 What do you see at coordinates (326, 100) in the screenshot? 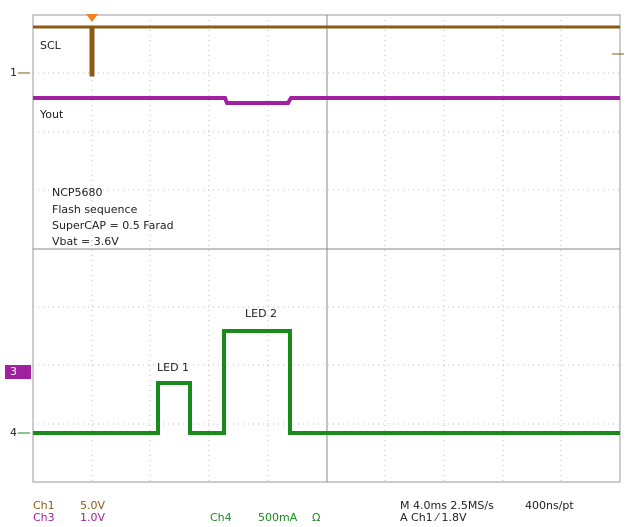
I see `yout-trace` at bounding box center [326, 100].